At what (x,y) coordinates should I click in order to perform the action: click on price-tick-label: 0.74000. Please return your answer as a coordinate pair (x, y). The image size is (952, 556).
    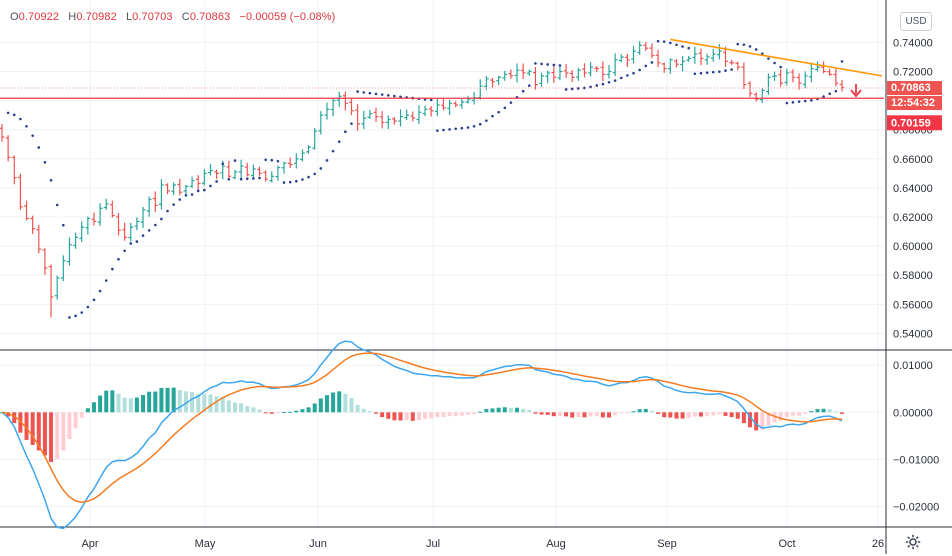
    Looking at the image, I should click on (913, 43).